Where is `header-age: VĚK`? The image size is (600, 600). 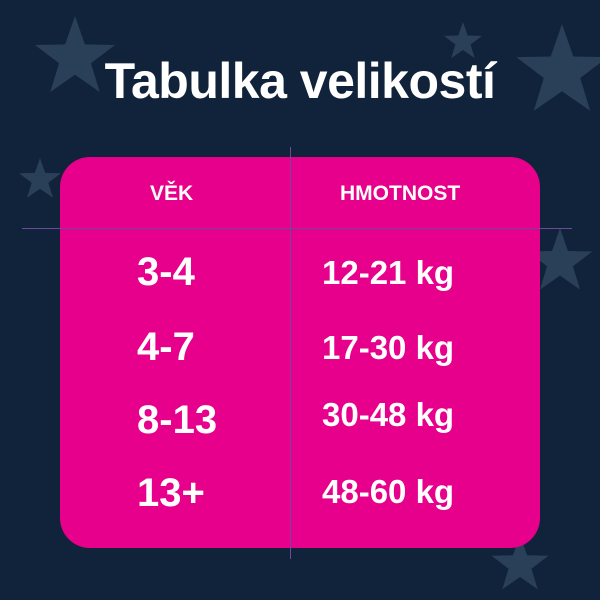
header-age: VĚK is located at coordinates (172, 193).